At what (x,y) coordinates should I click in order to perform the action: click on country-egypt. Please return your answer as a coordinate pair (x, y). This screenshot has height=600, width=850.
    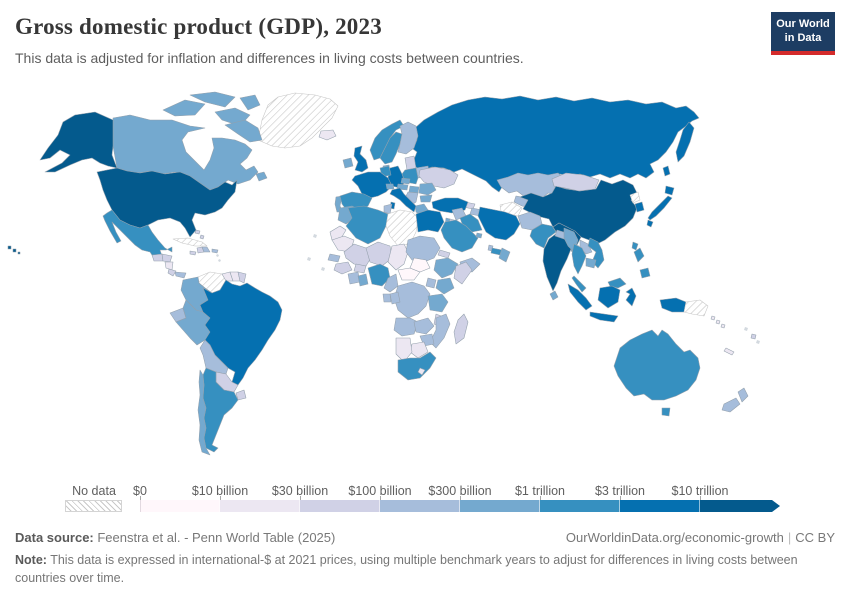
    Looking at the image, I should click on (430, 221).